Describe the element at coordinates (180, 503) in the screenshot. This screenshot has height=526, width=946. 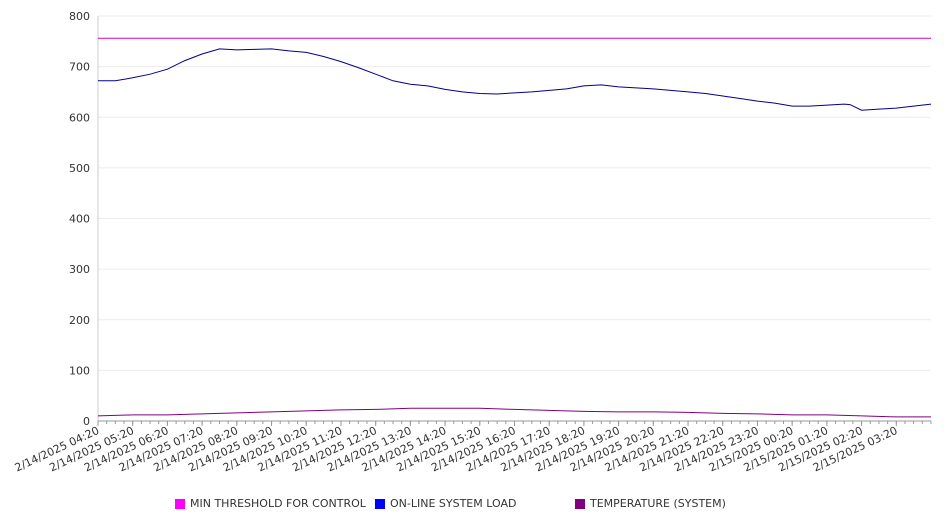
I see `legend-swatch-min-threshold` at that location.